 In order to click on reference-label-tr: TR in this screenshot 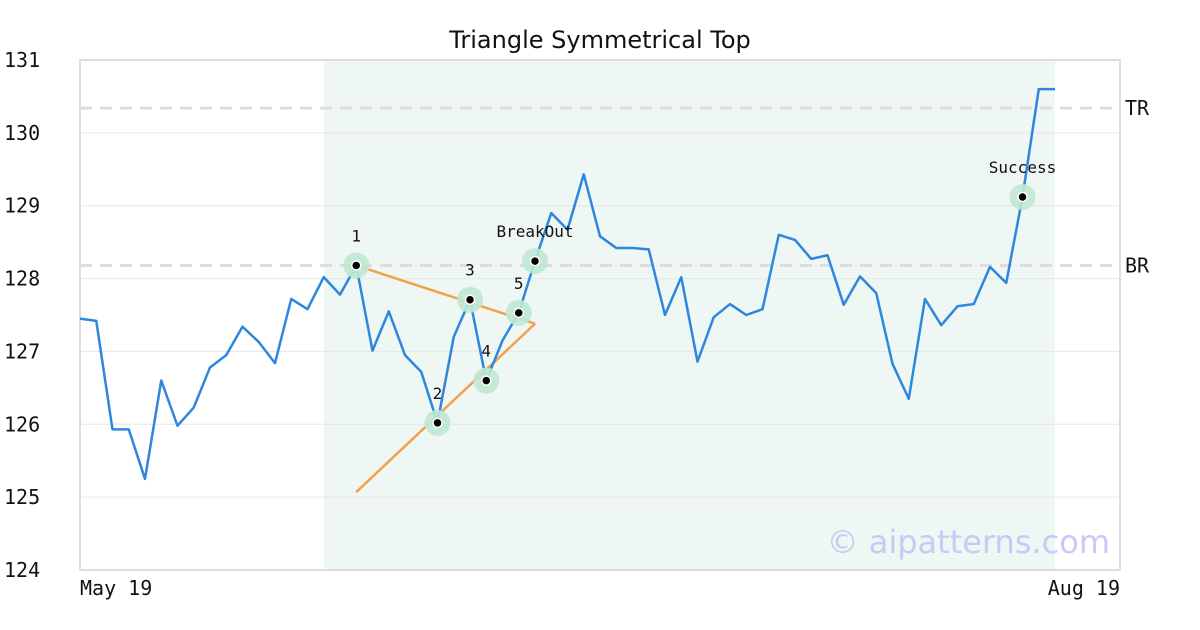, I will do `click(1137, 108)`.